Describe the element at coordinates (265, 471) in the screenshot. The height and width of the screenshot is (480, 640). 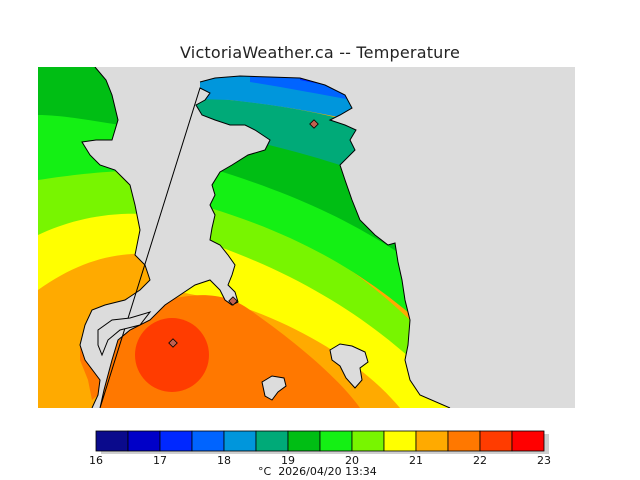
I see `unit-label: °C` at that location.